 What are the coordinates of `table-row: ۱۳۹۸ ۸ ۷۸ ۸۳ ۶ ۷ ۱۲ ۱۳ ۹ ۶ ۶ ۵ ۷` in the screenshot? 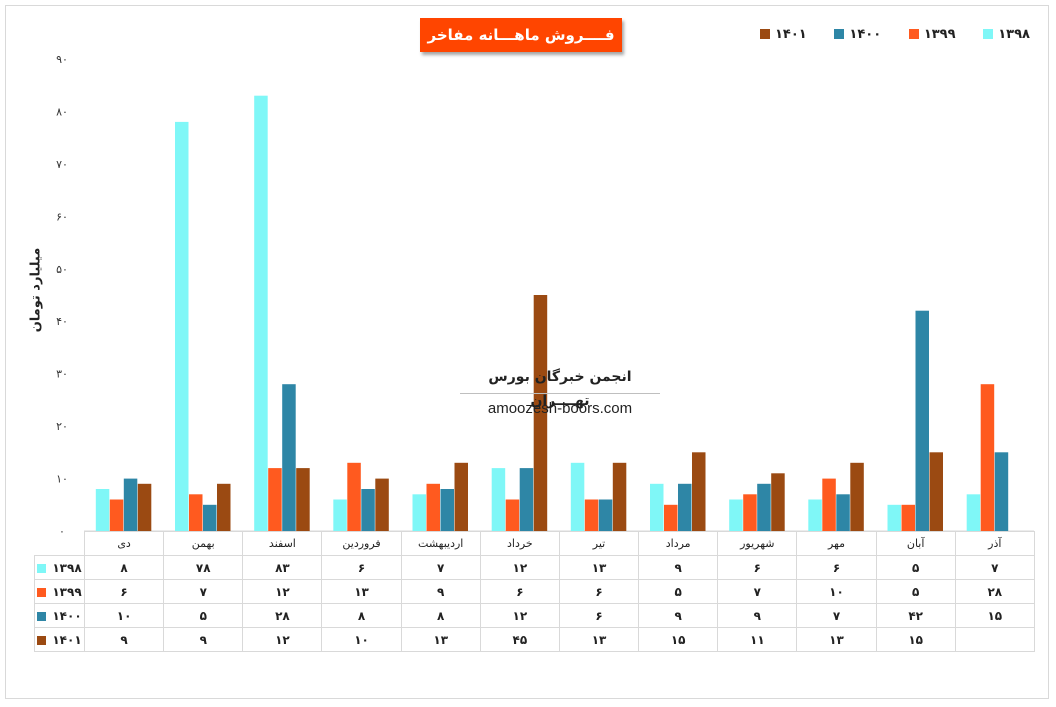 It's located at (534, 567).